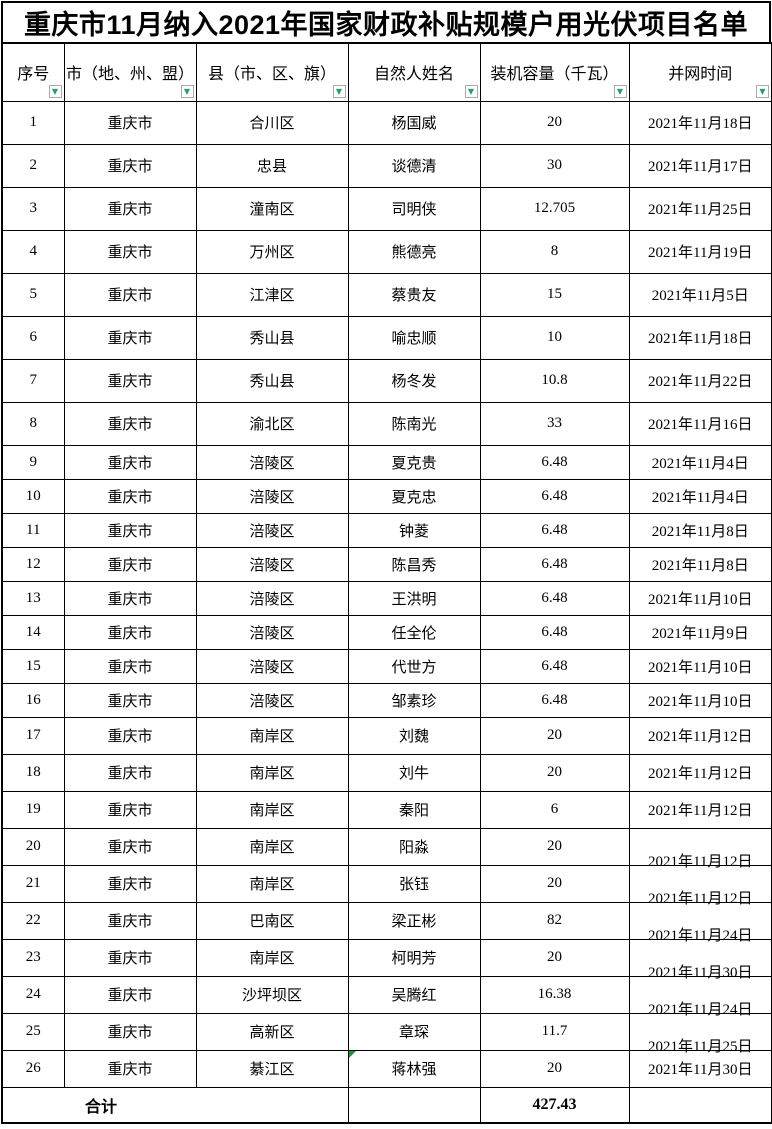  What do you see at coordinates (386, 1068) in the screenshot?
I see `table-row: 26 重庆市 綦江区 蒋林强 20 2021年11月30日` at bounding box center [386, 1068].